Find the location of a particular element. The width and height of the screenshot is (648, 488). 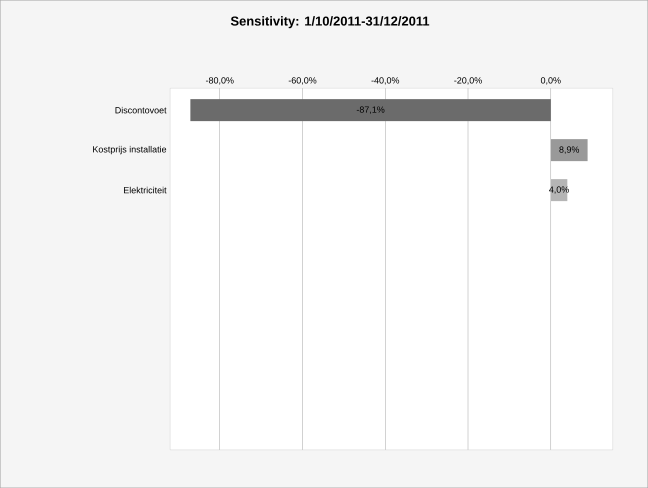

data-label: 4,0% is located at coordinates (559, 190).